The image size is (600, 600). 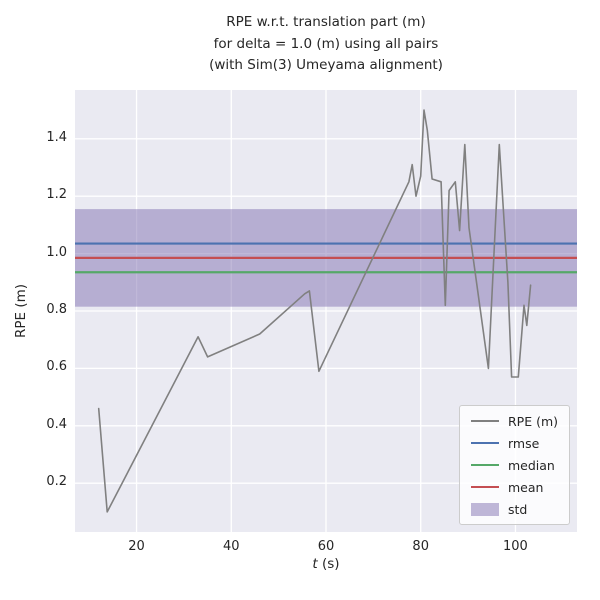 I want to click on y-tick-label: 0.4, so click(x=56, y=424).